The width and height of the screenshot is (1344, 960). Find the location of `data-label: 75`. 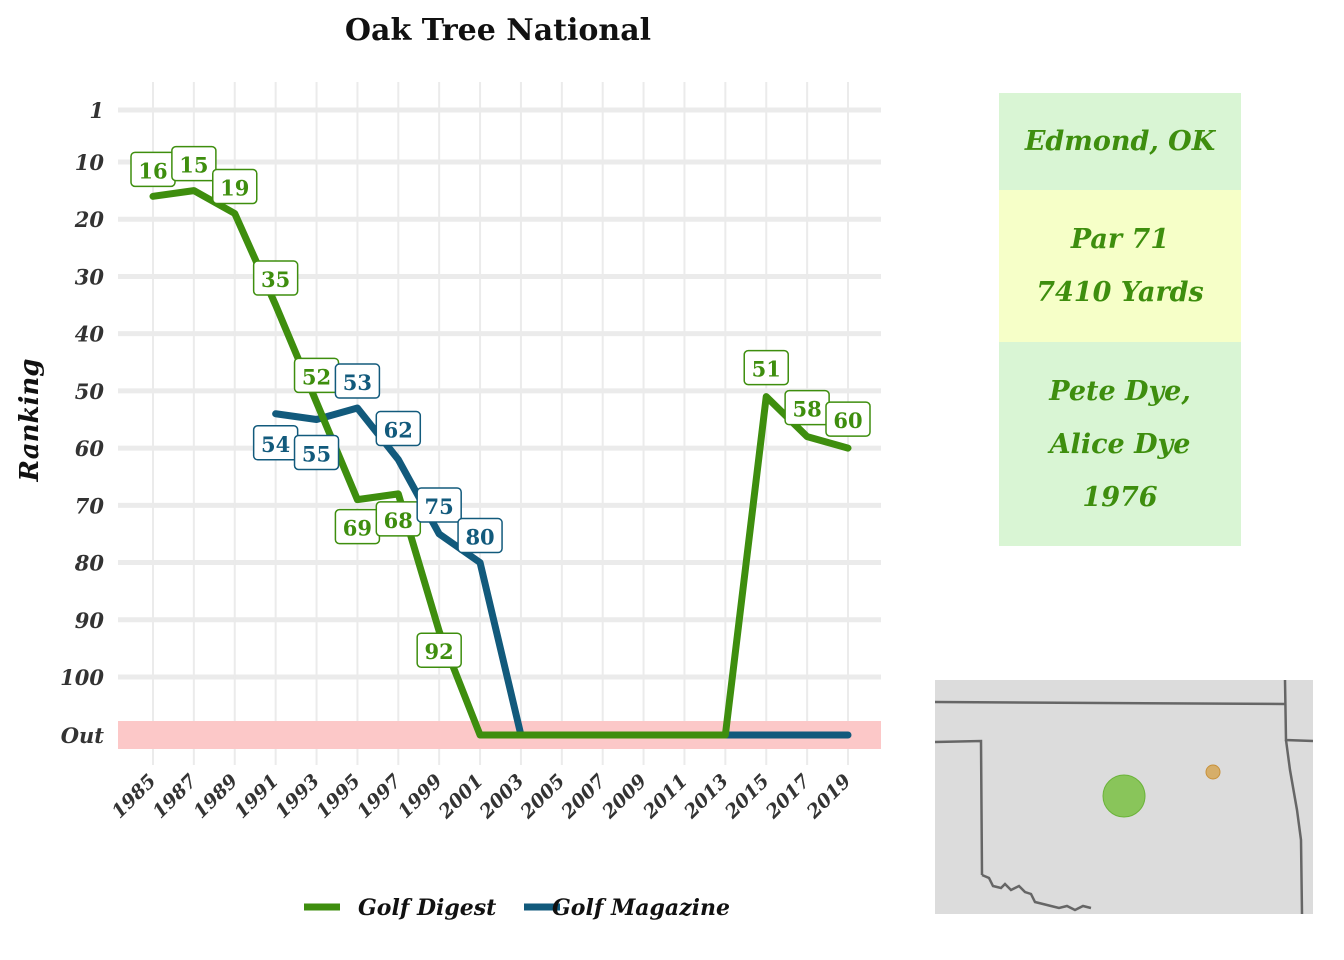

data-label: 75 is located at coordinates (439, 505).